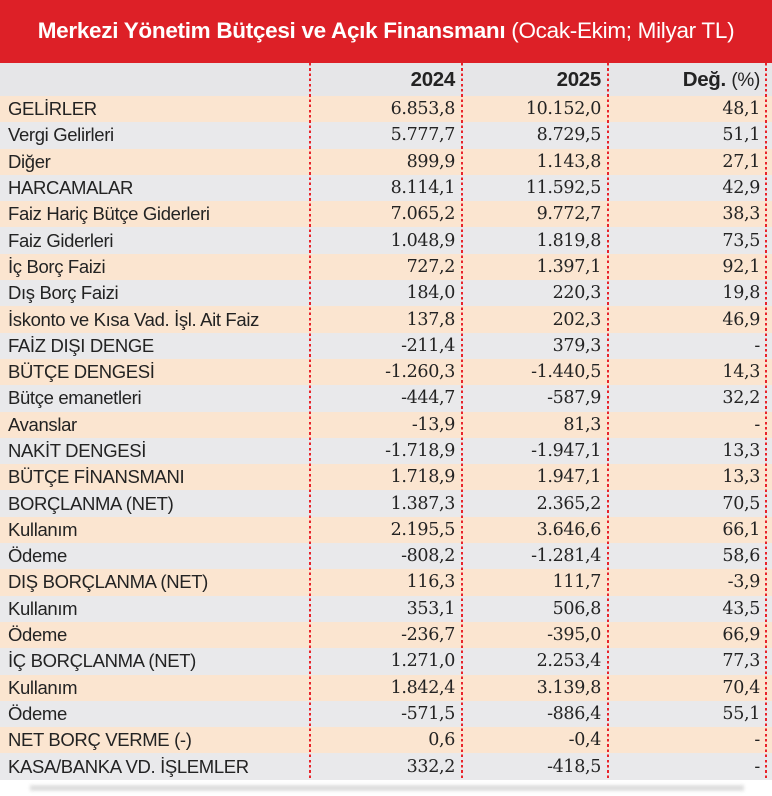 This screenshot has width=772, height=796. What do you see at coordinates (431, 161) in the screenshot?
I see `value-2024: 899,9` at bounding box center [431, 161].